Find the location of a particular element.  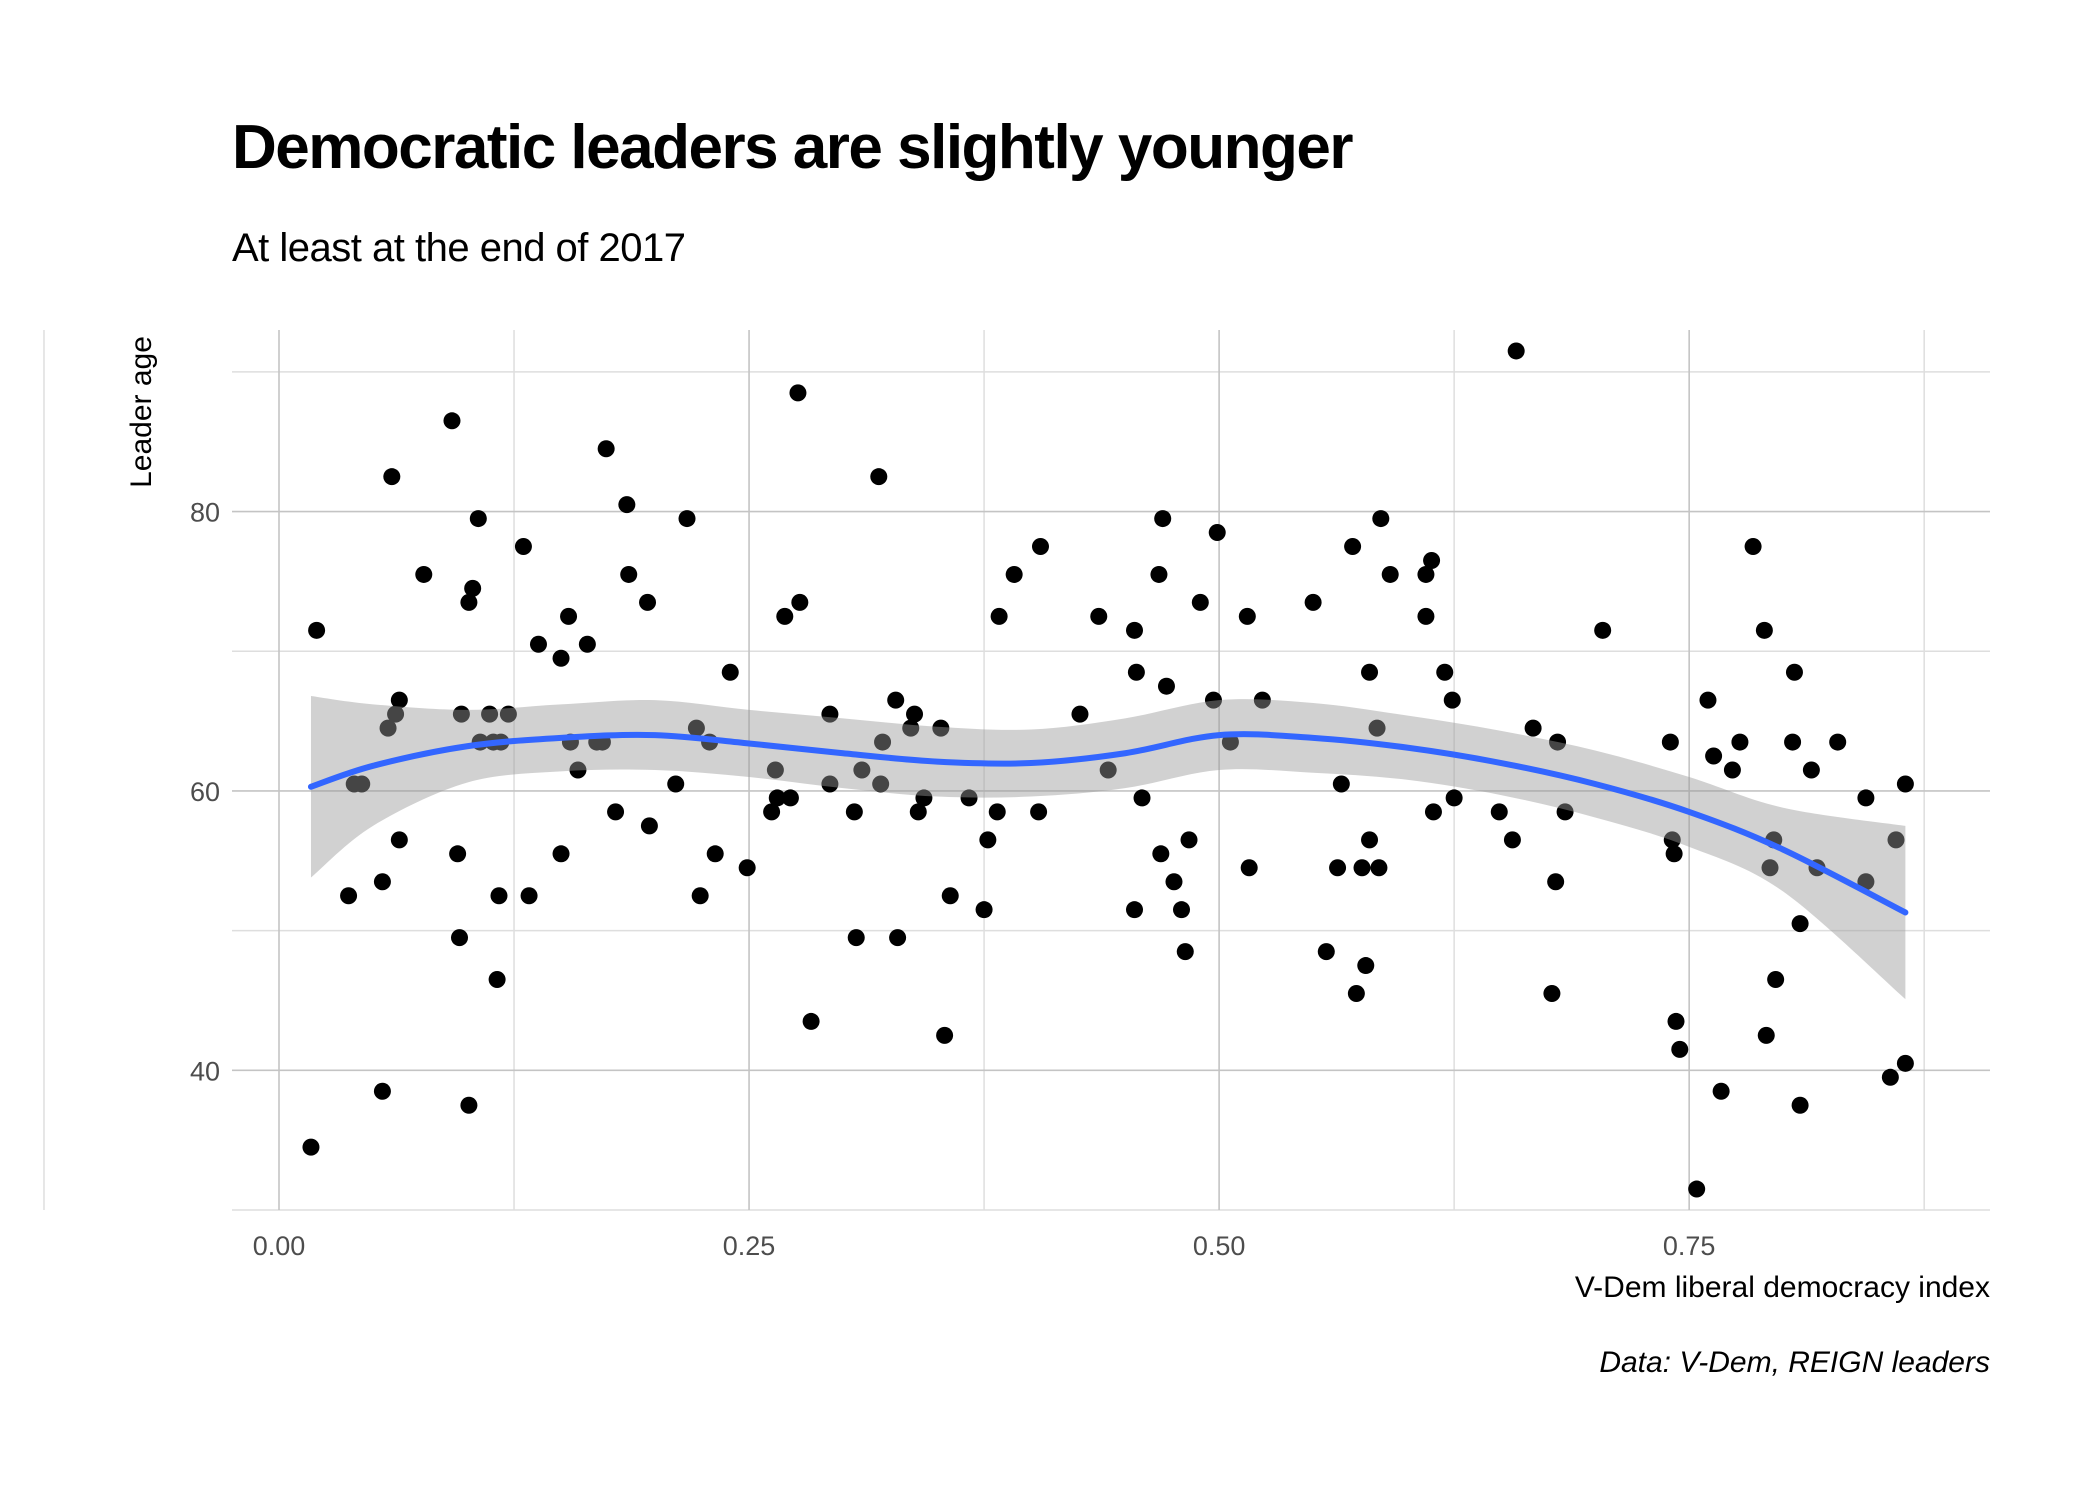

y-axis-title: Leader age is located at coordinates (141, 412).